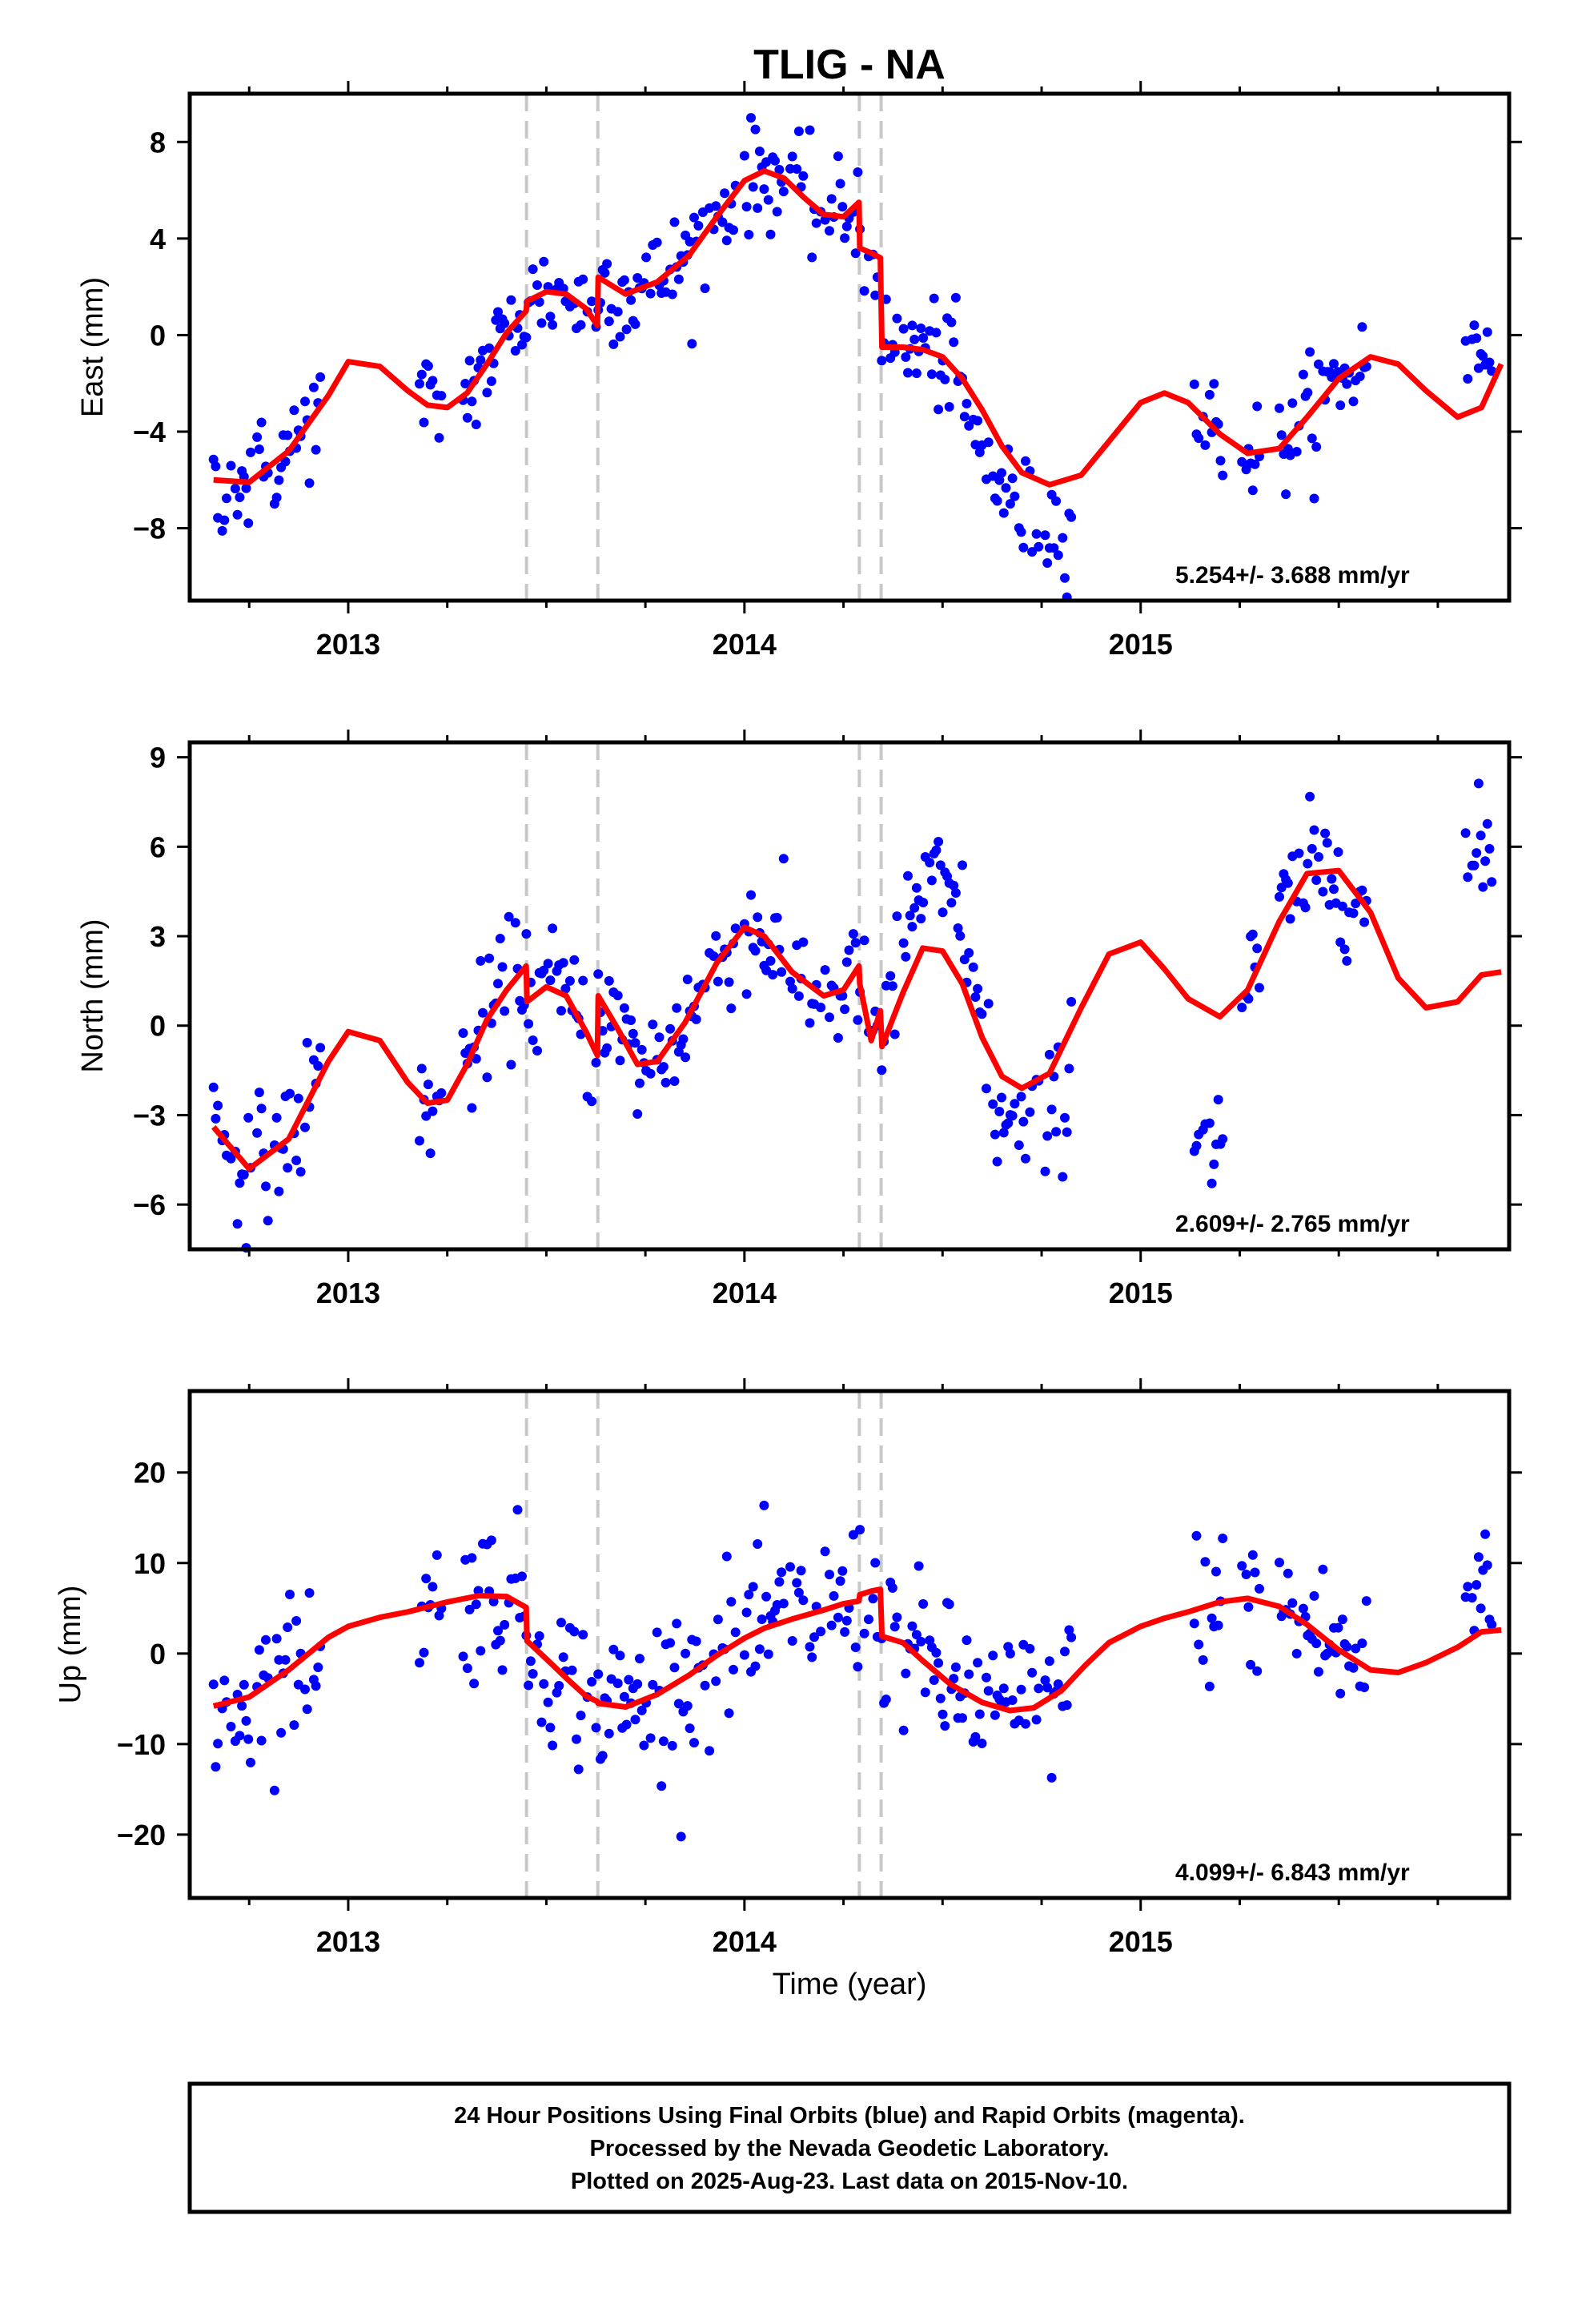 Image resolution: width=1582 pixels, height=2324 pixels. I want to click on up-y-axis-label: Up (mm), so click(70, 1645).